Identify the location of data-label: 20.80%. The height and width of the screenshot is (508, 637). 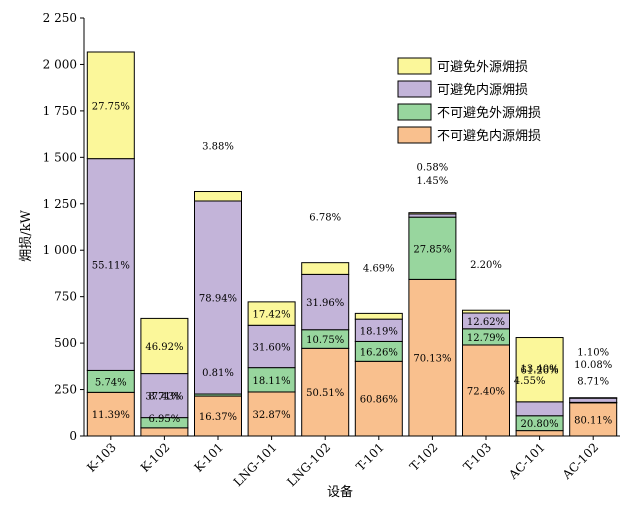
(540, 424).